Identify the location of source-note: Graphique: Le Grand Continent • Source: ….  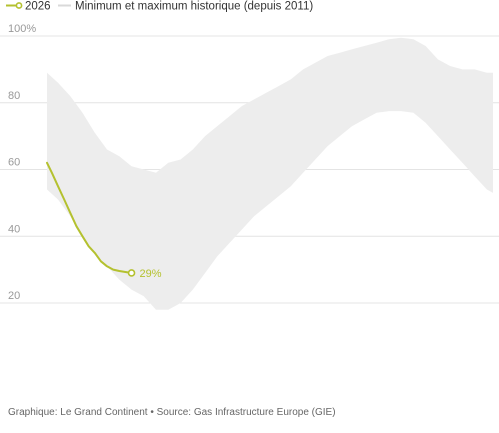
(172, 412).